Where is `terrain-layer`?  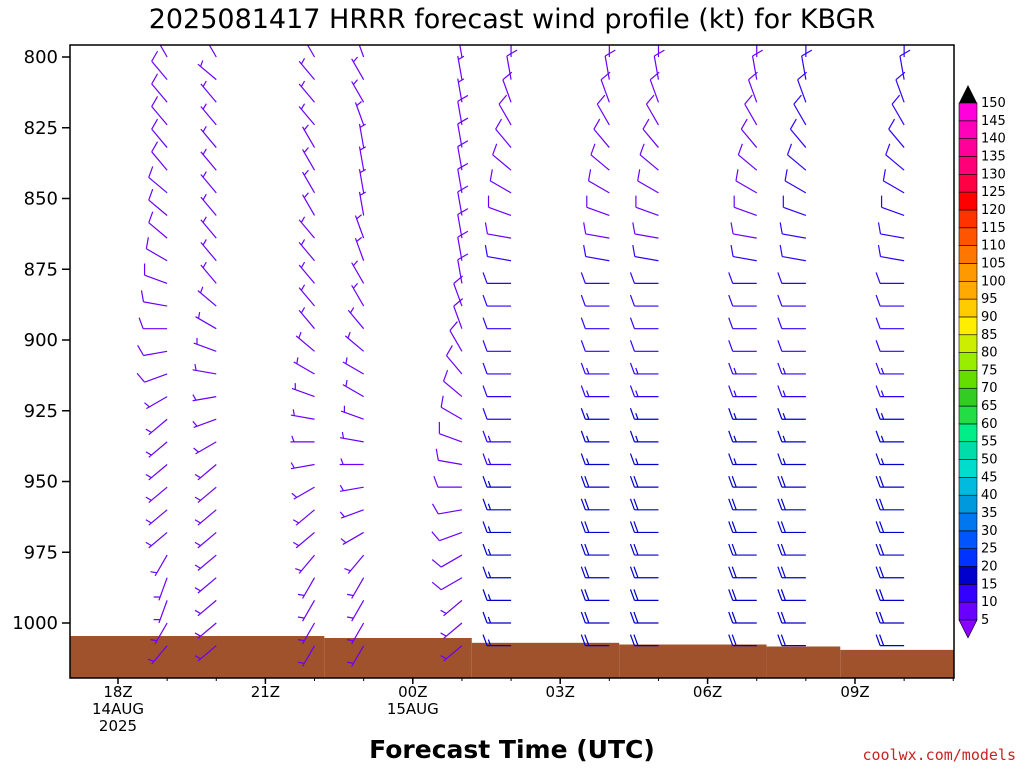
terrain-layer is located at coordinates (512, 657).